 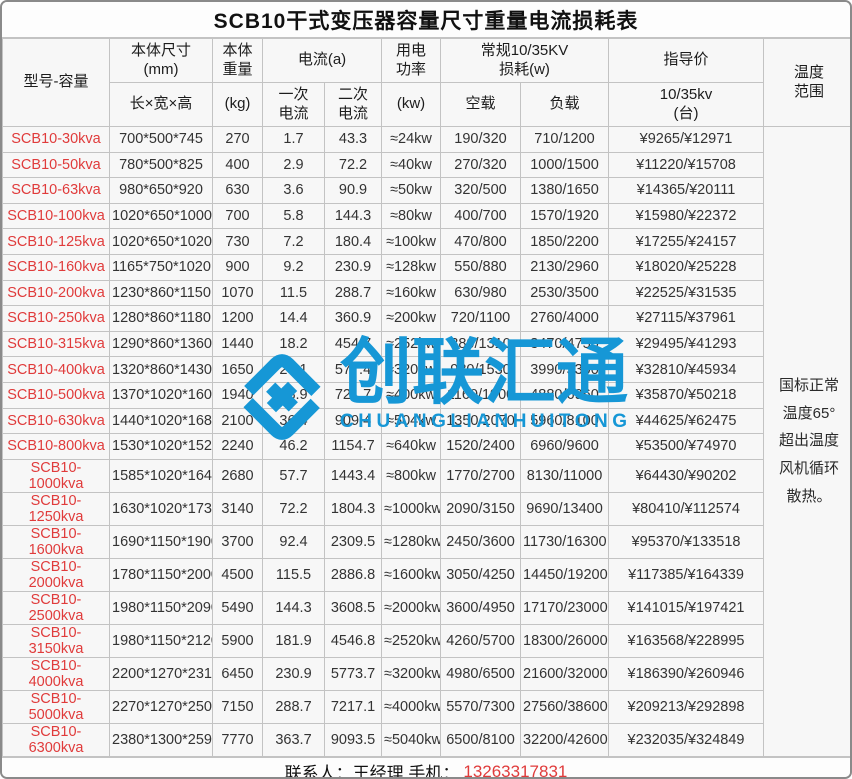 What do you see at coordinates (161, 165) in the screenshot?
I see `dimensions-cell: 780*500*825` at bounding box center [161, 165].